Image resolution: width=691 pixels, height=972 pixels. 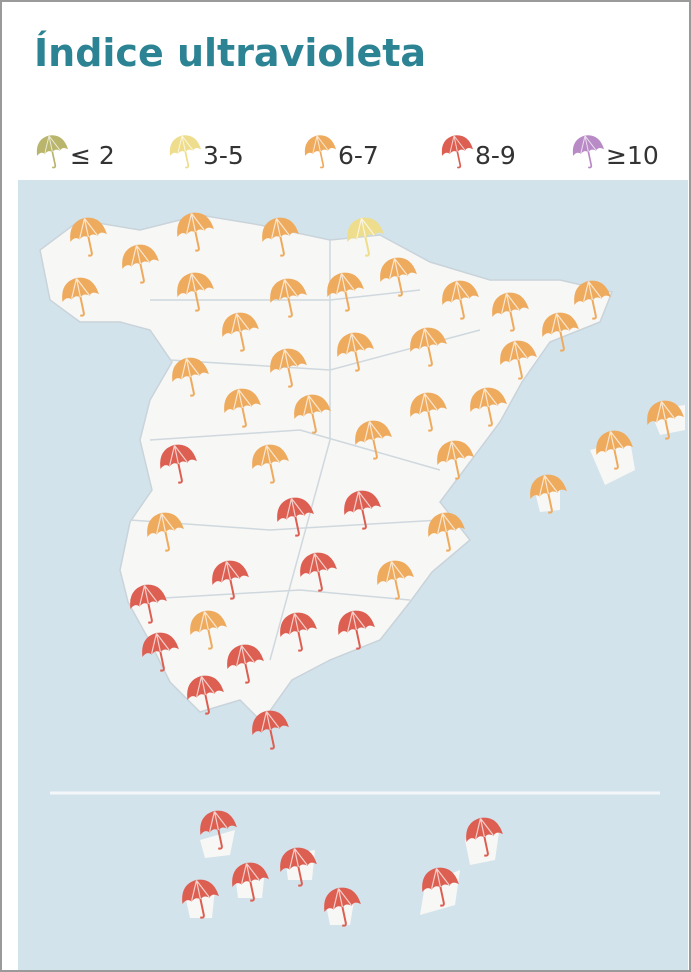 I want to click on legend: ≤ 2 3-5 6-7 8-9 ≥10, so click(x=347, y=152).